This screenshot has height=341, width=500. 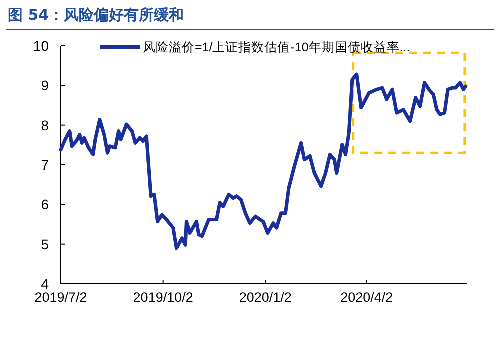 What do you see at coordinates (265, 297) in the screenshot?
I see `x-tick-label: 2020/1/2` at bounding box center [265, 297].